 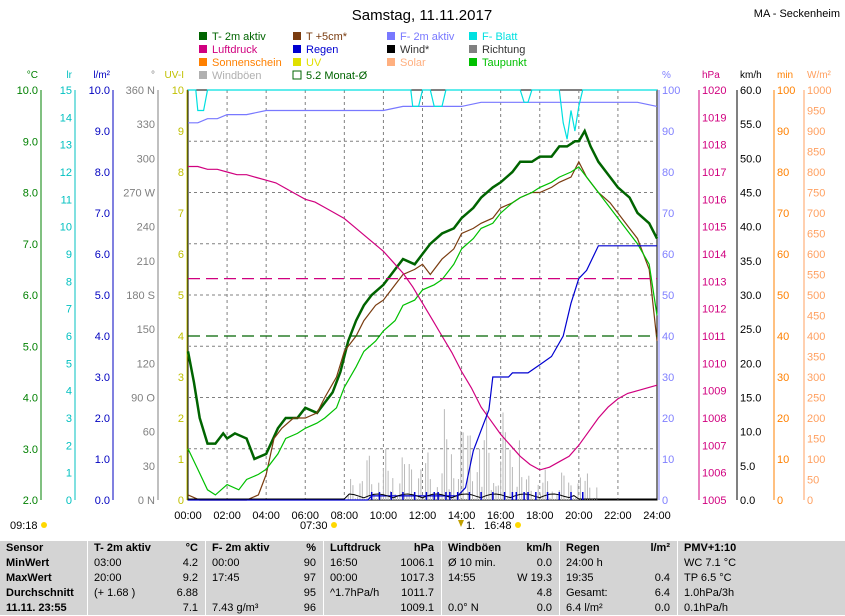 What do you see at coordinates (750, 91) in the screenshot?
I see `axis-tick-label: 60.0` at bounding box center [750, 91].